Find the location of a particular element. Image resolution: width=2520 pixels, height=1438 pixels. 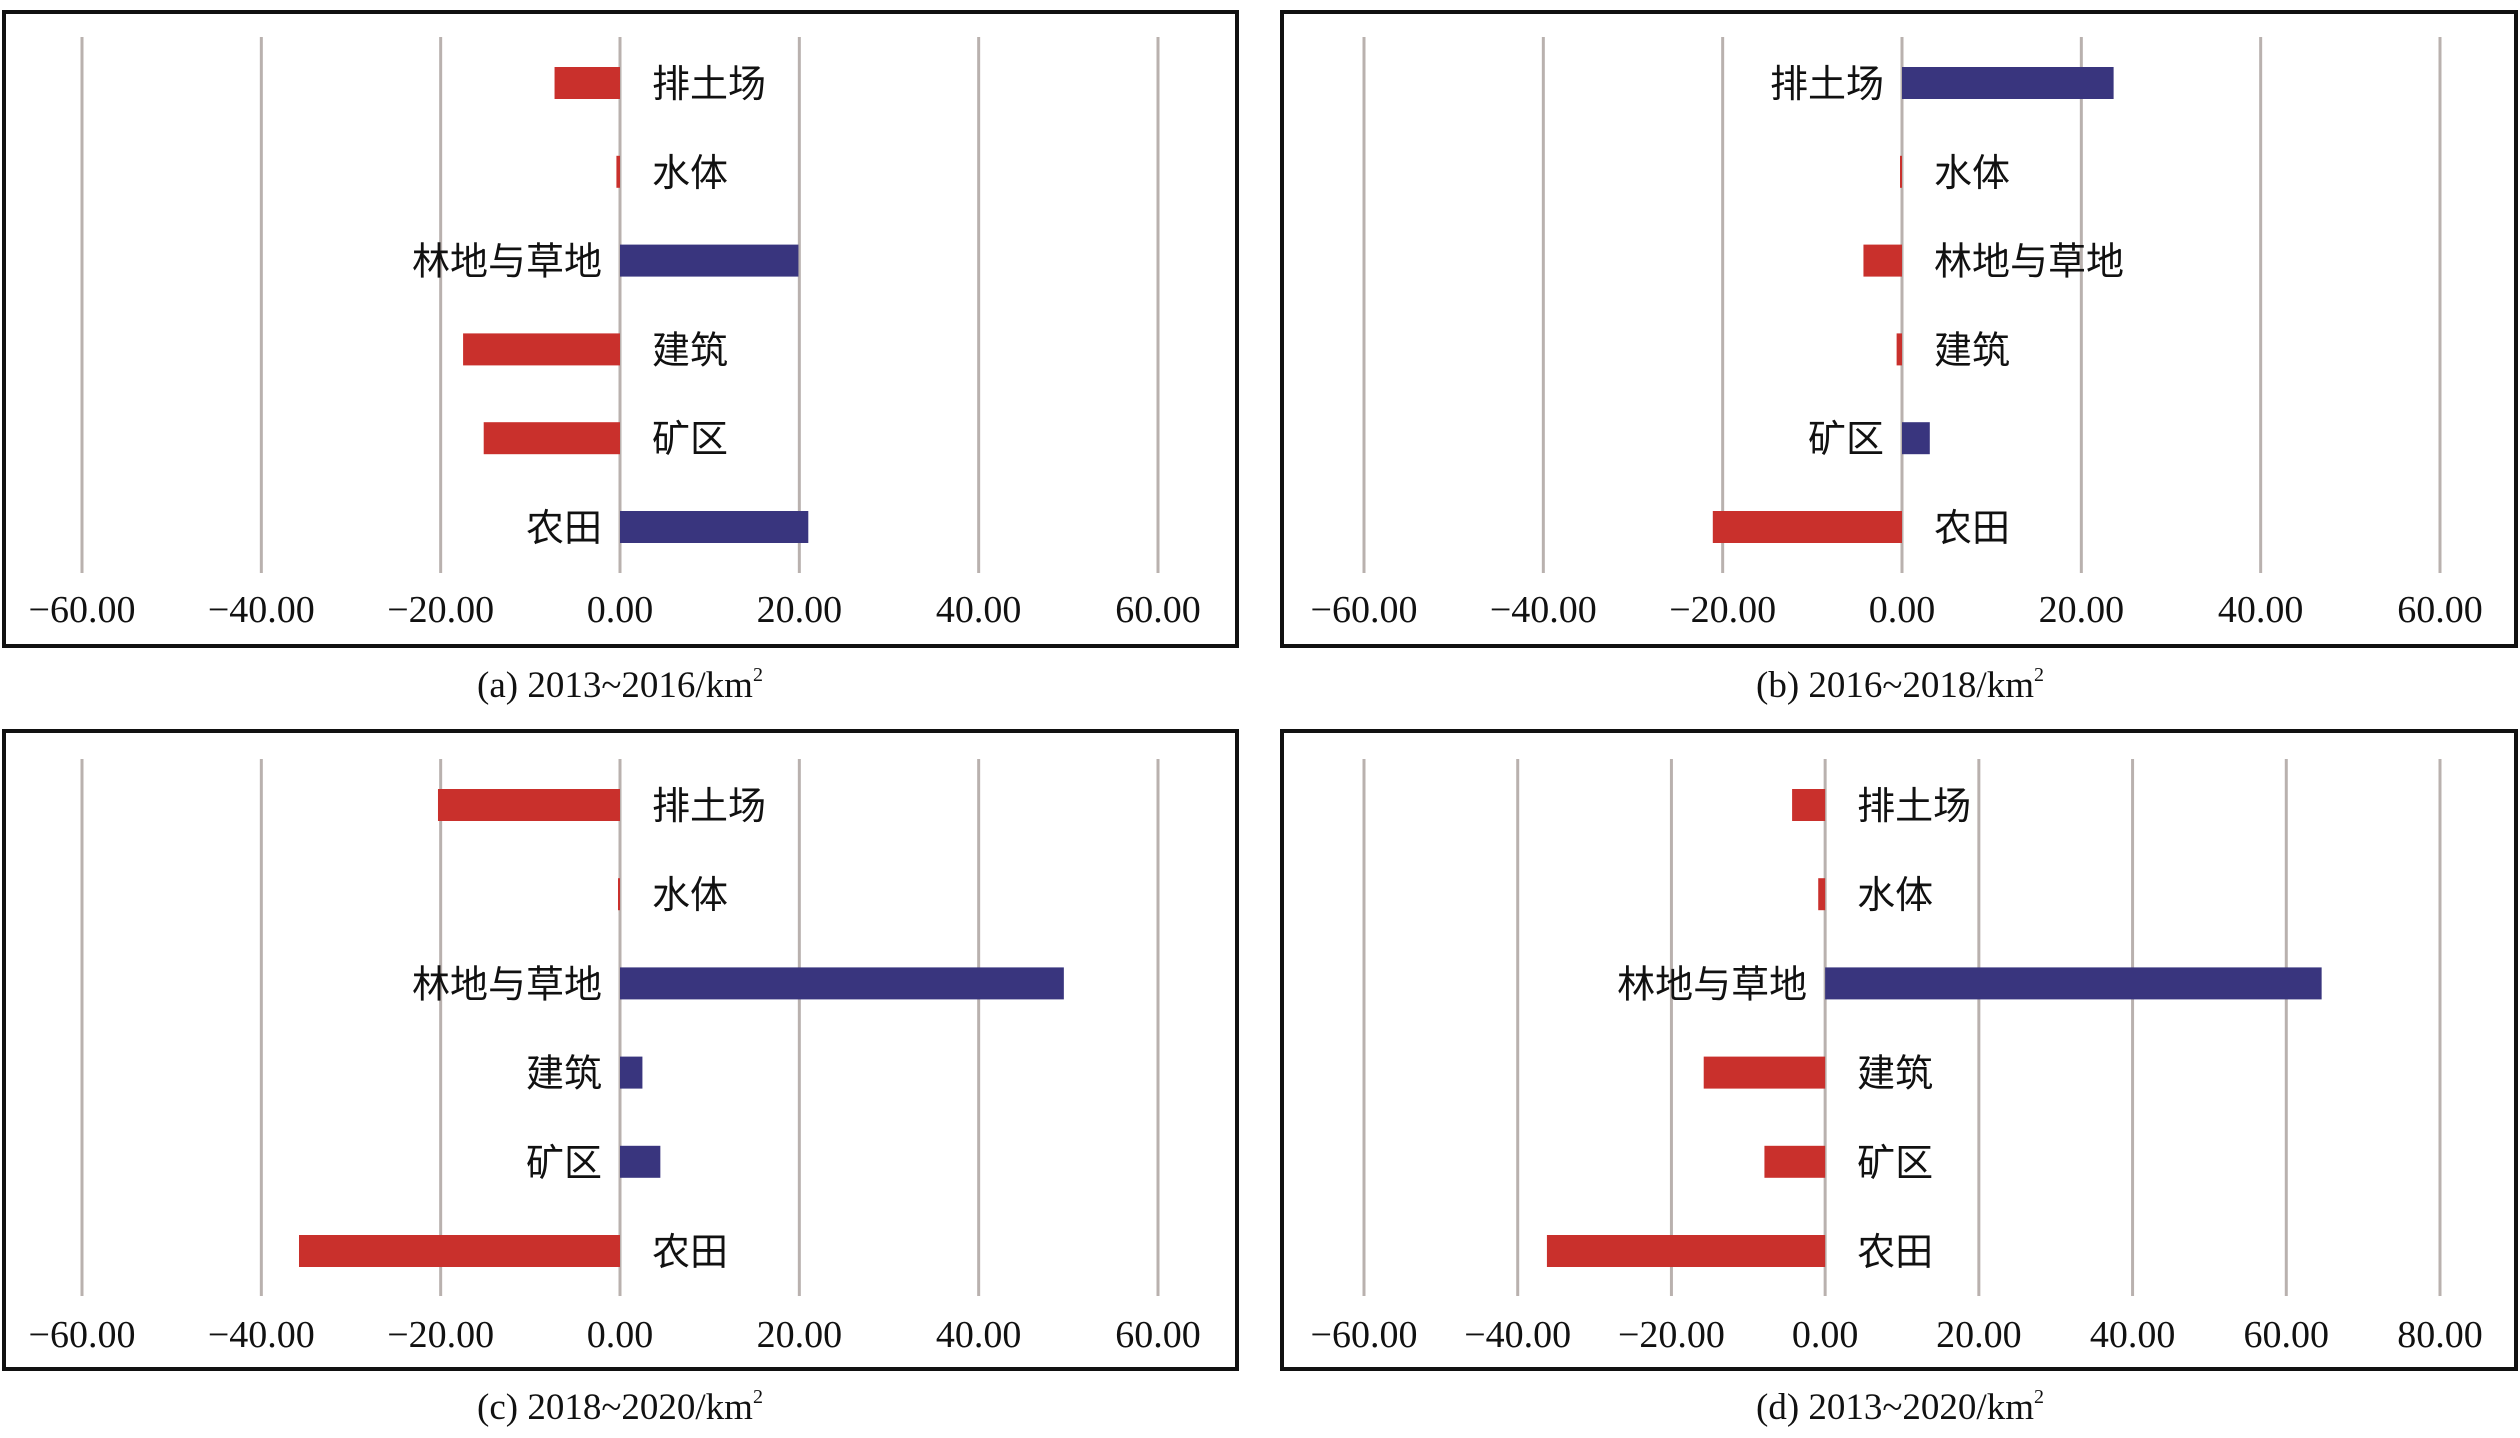

chart-a-caption: (a) 2013~2016/km2 is located at coordinates (620, 685).